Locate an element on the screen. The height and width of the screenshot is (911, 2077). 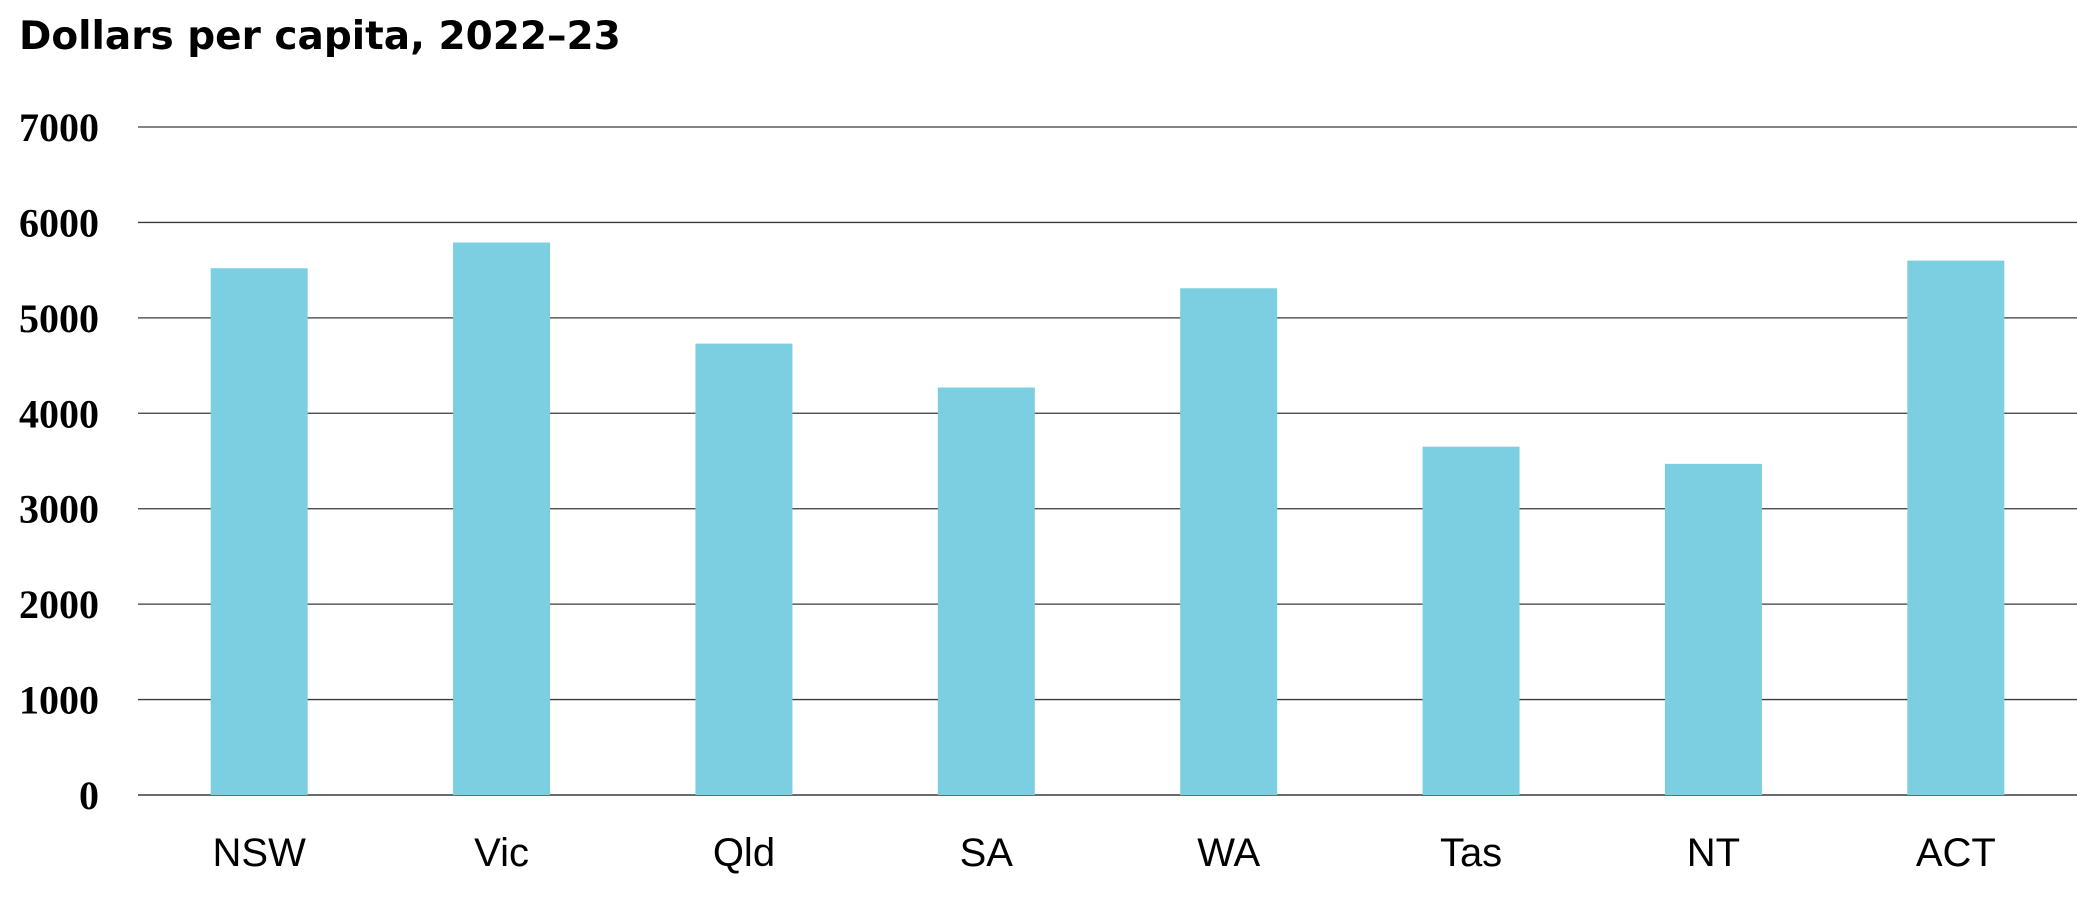
x-tick-label-wa: WA is located at coordinates (1228, 853).